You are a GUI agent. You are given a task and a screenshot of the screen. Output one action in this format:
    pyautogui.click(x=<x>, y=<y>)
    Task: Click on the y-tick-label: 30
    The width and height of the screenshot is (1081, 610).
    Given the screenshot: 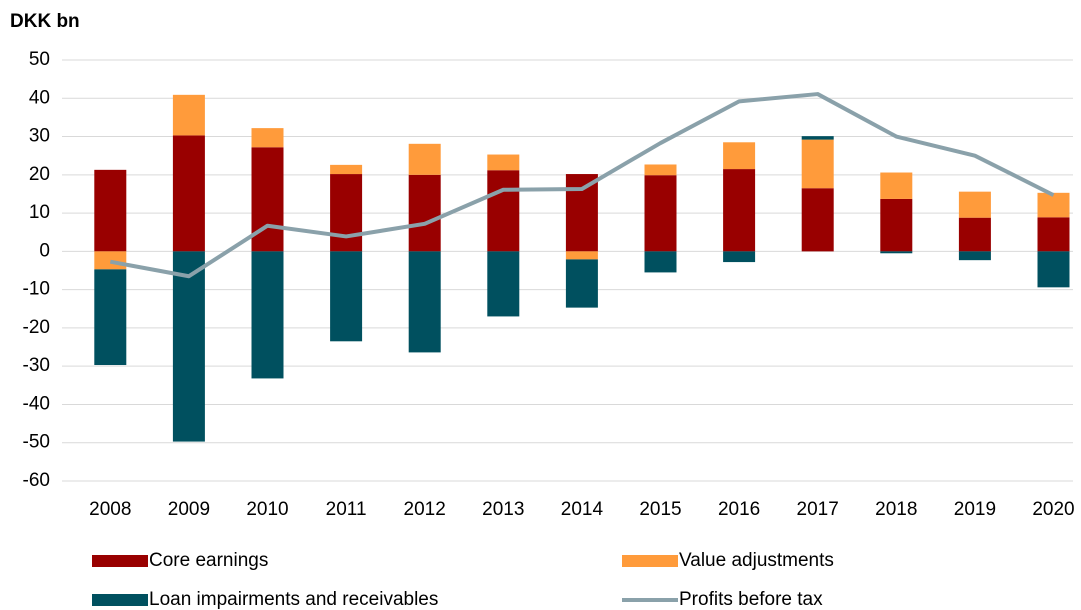 What is the action you would take?
    pyautogui.click(x=39, y=136)
    